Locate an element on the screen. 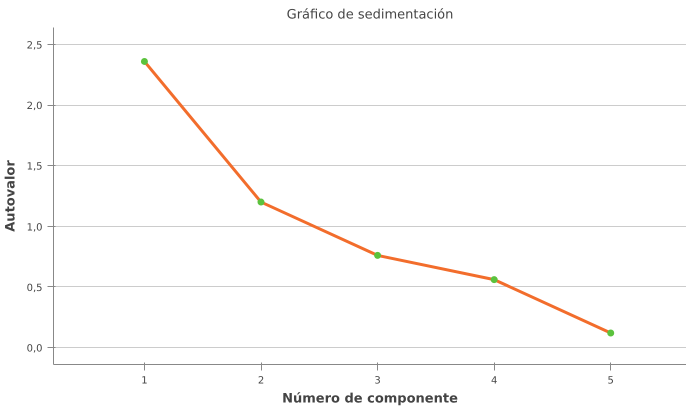 This screenshot has width=686, height=409. x-axis-title: Número de componente is located at coordinates (370, 399).